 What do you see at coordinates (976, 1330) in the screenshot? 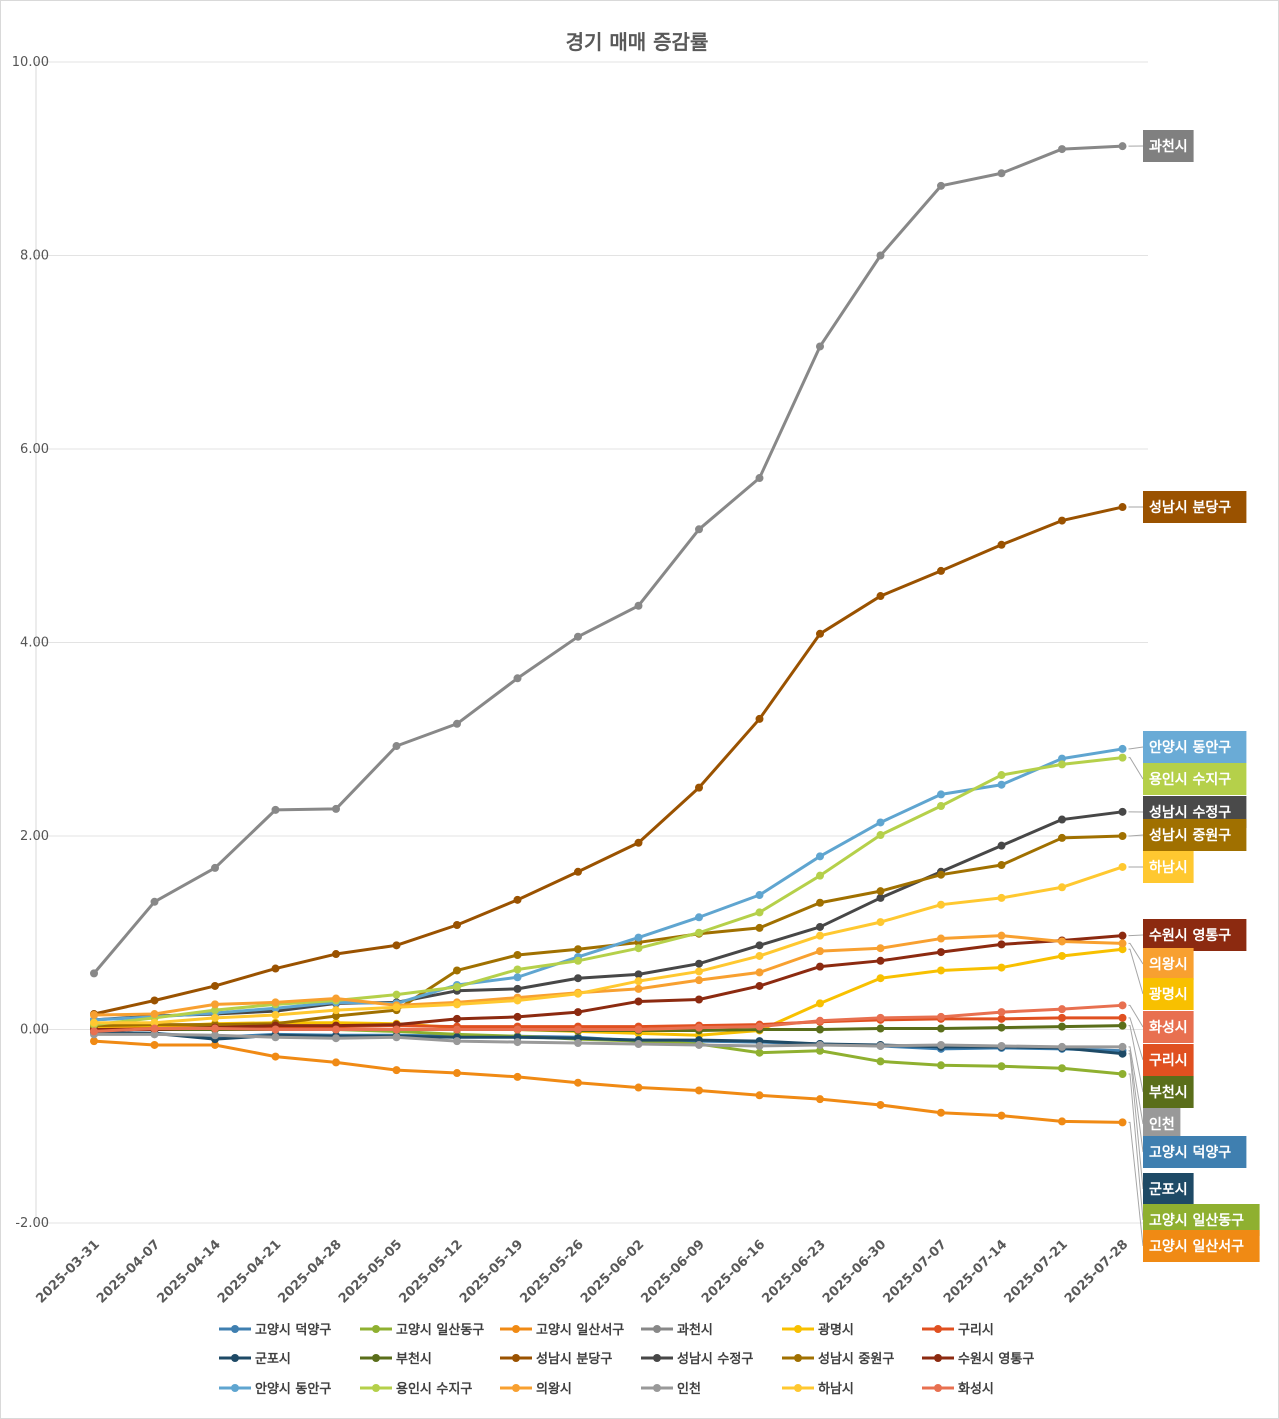
I see `legend-label: 구리시` at bounding box center [976, 1330].